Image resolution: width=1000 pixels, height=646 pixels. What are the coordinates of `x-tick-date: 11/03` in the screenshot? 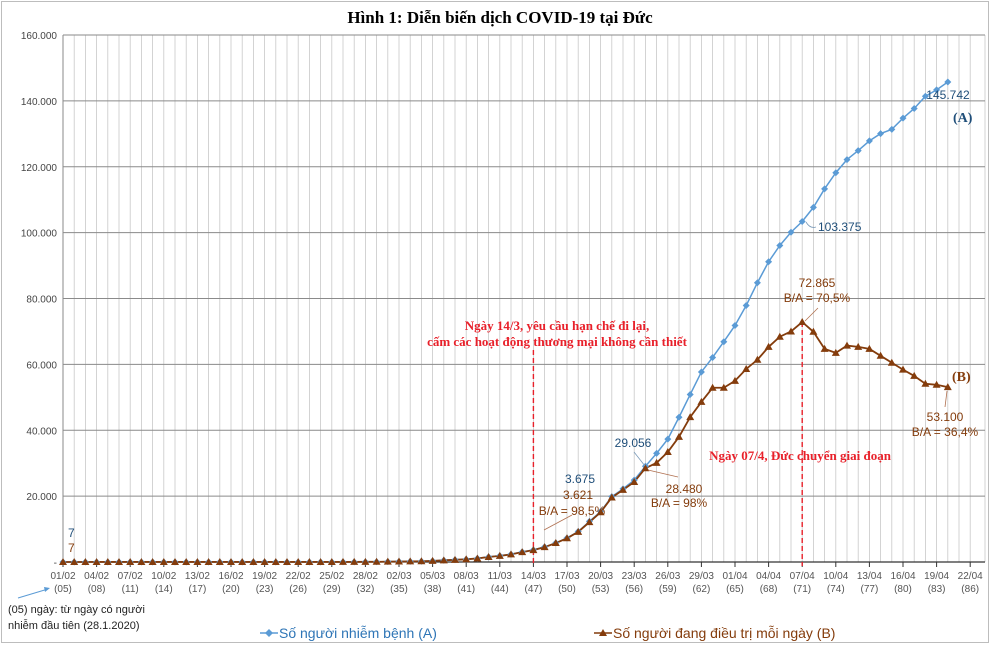 It's located at (500, 576).